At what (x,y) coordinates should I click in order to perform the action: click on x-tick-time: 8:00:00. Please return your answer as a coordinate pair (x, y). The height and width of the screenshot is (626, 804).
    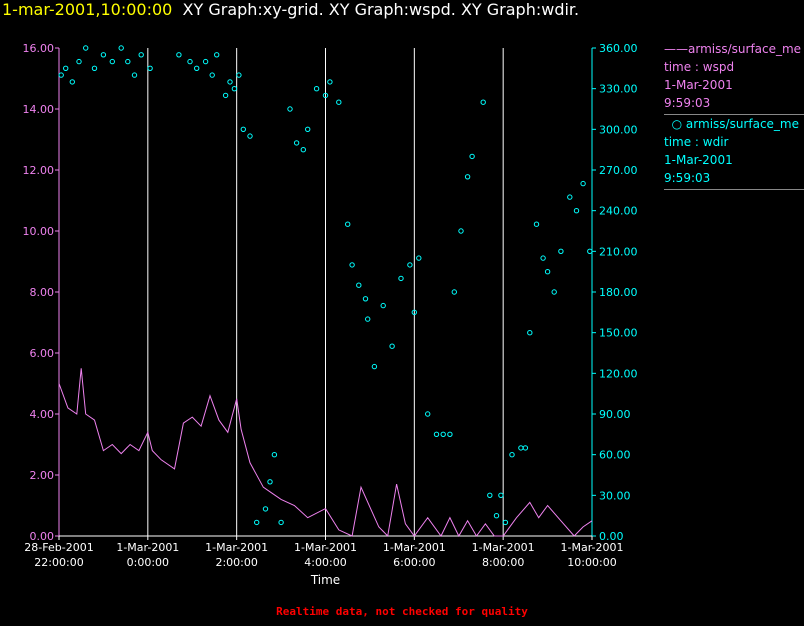
    Looking at the image, I should click on (503, 562).